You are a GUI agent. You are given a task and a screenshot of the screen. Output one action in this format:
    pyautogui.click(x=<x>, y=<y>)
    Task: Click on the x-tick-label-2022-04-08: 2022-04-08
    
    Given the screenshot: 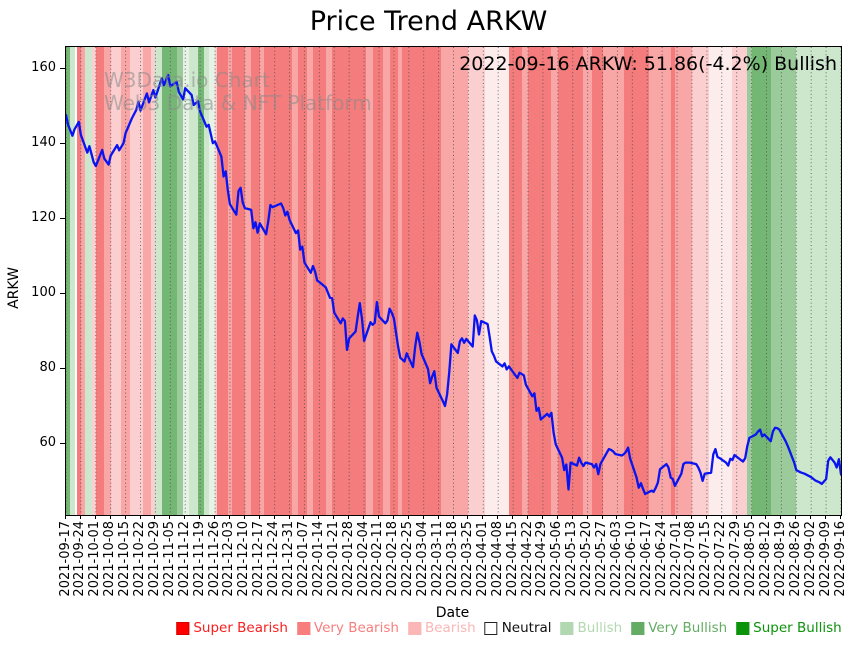 What is the action you would take?
    pyautogui.click(x=497, y=559)
    